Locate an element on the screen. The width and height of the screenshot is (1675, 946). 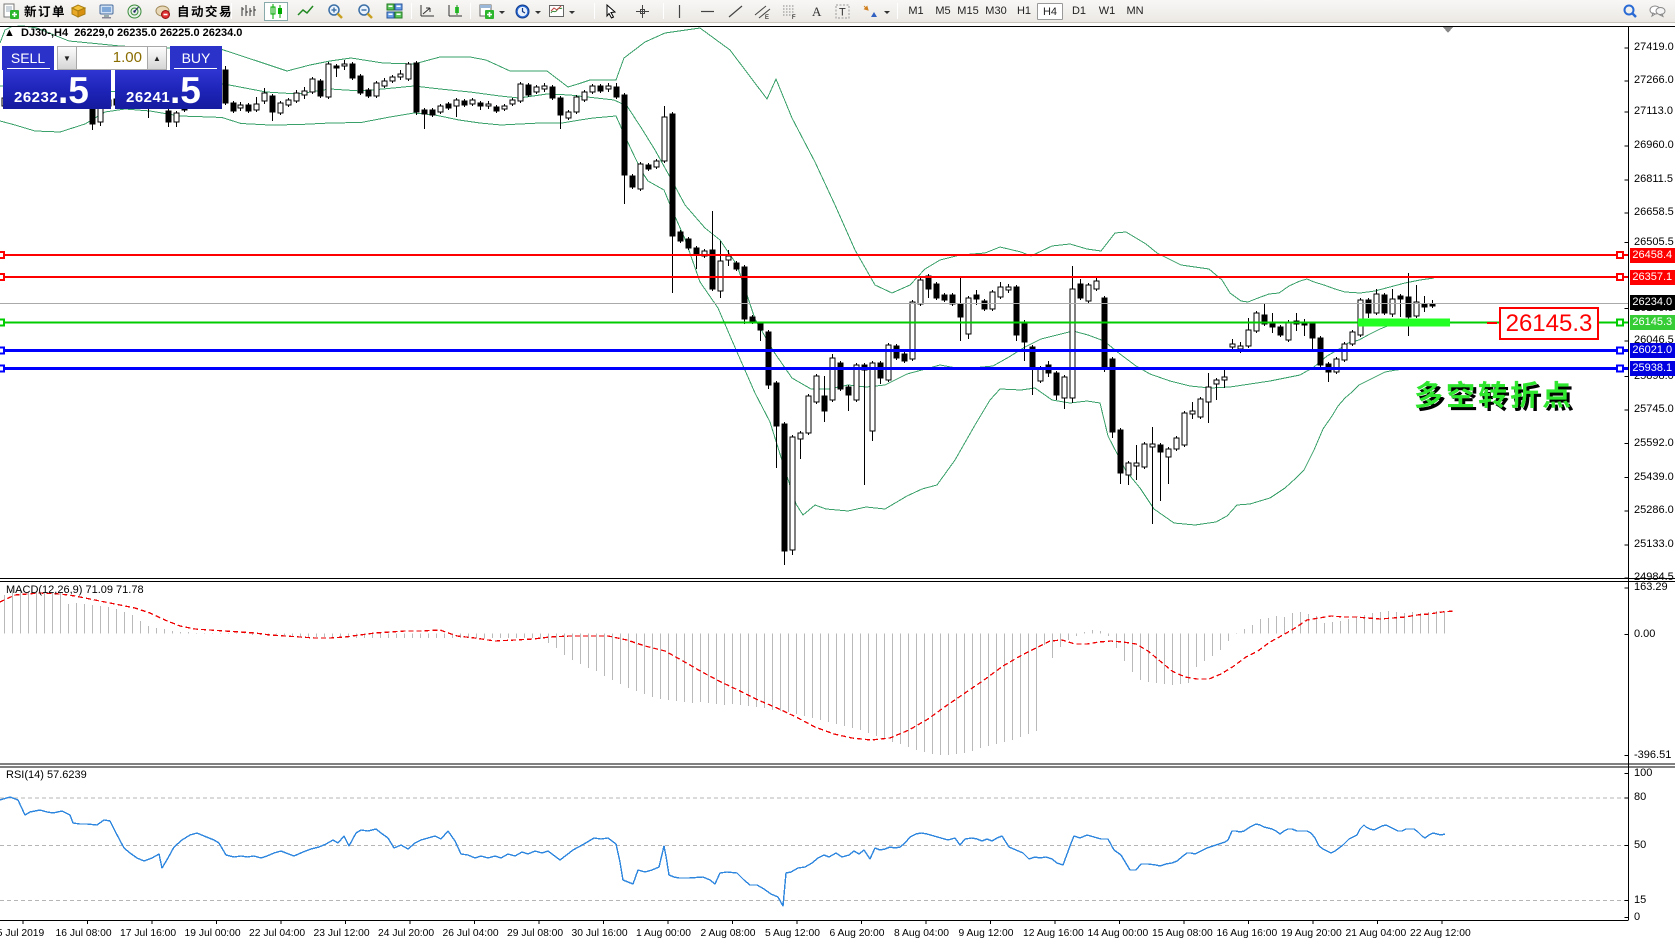
svg-text: F is located at coordinates (794, 17).